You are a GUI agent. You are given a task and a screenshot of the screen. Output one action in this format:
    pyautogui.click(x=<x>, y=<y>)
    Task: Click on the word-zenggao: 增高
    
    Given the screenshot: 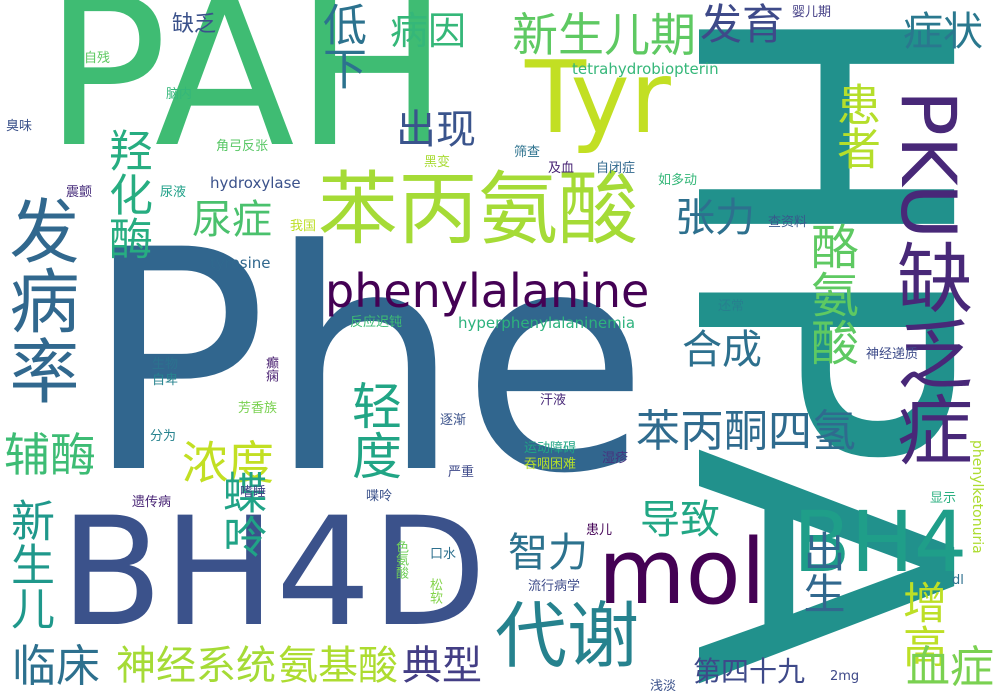 What is the action you would take?
    pyautogui.click(x=920, y=624)
    